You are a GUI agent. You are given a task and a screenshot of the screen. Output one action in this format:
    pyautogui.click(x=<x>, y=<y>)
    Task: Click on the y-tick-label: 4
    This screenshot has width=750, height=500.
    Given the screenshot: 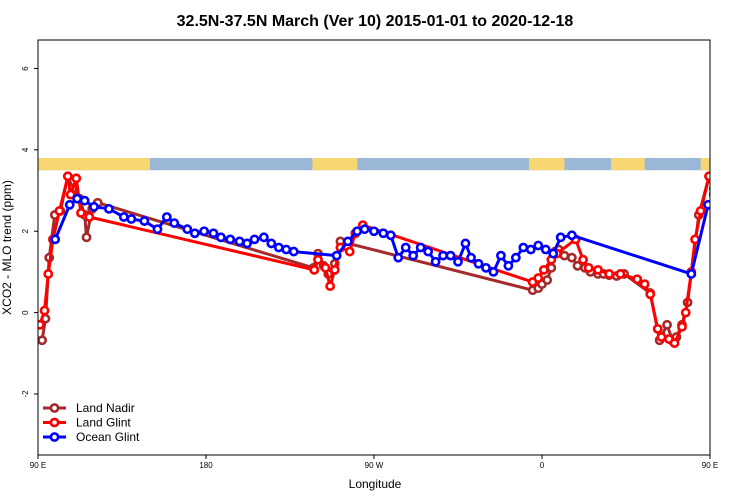 What is the action you would take?
    pyautogui.click(x=25, y=149)
    